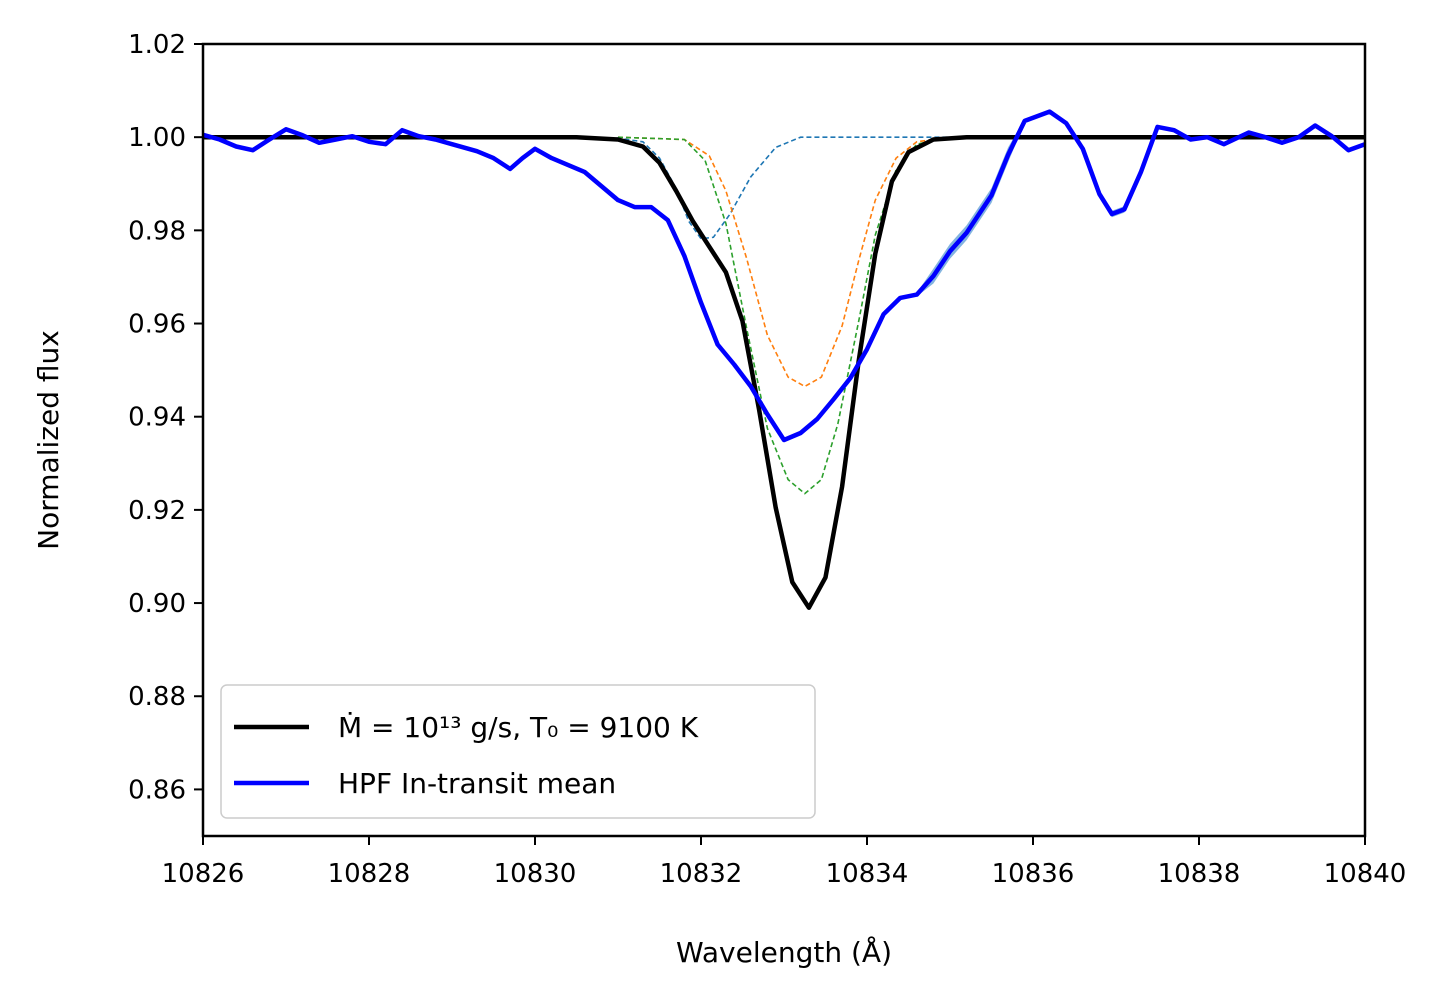  I want to click on y-tick-label: 0.94, so click(157, 418).